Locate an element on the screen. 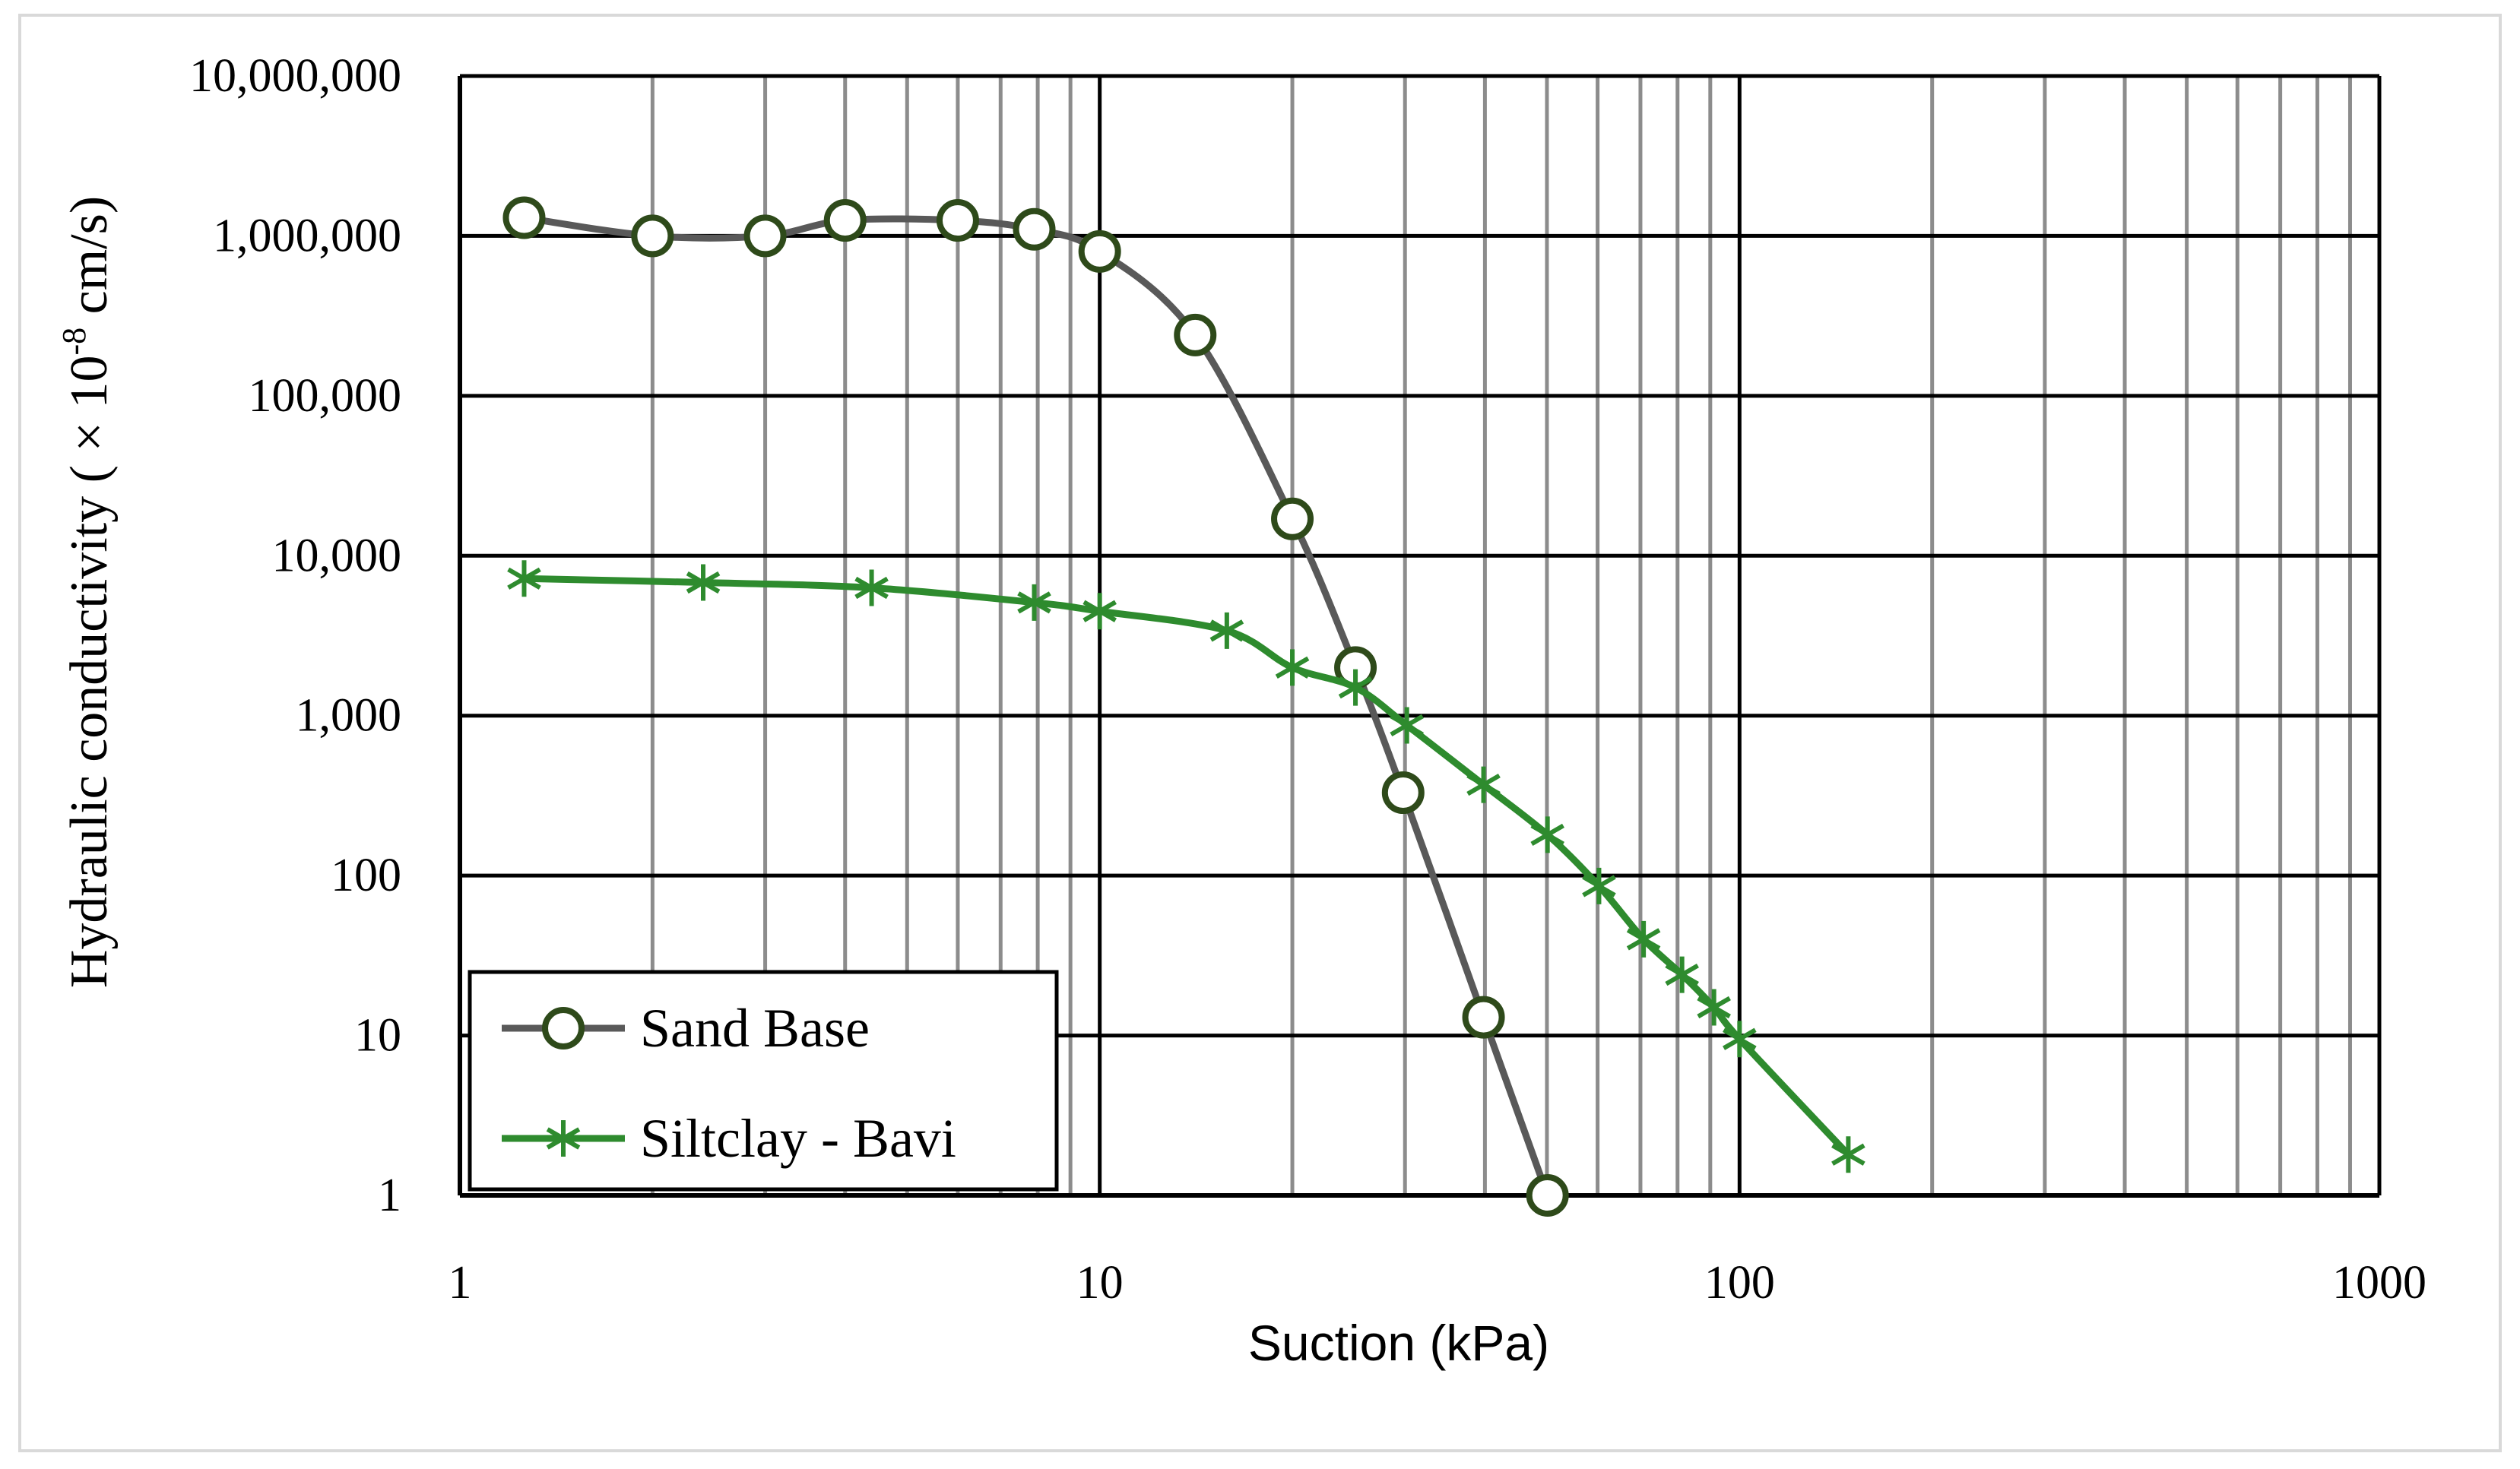 Image resolution: width=2520 pixels, height=1469 pixels. legend-label: Sand Base is located at coordinates (755, 1029).